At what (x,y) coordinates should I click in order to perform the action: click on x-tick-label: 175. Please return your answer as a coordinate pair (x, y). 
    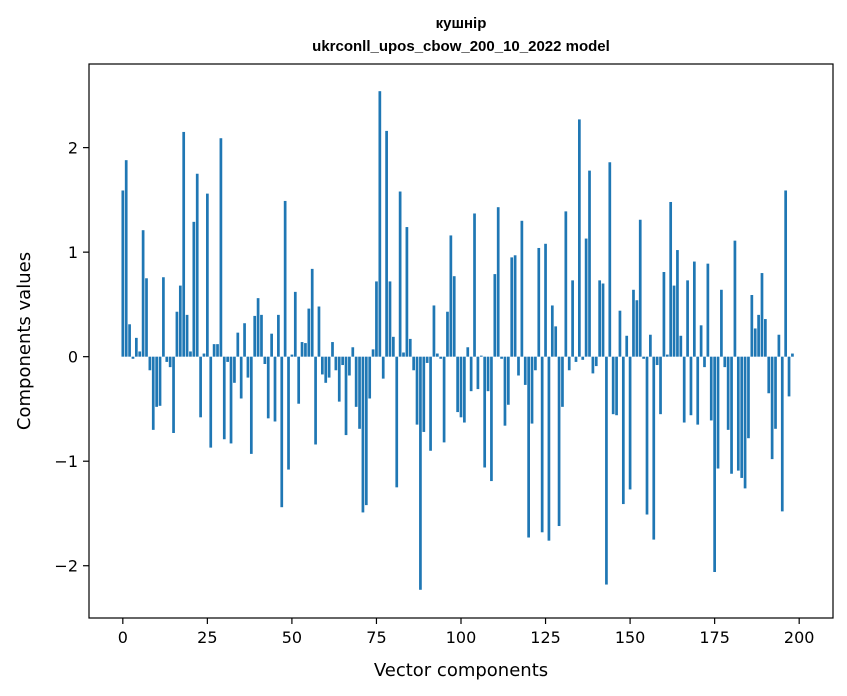
    Looking at the image, I should click on (714, 637).